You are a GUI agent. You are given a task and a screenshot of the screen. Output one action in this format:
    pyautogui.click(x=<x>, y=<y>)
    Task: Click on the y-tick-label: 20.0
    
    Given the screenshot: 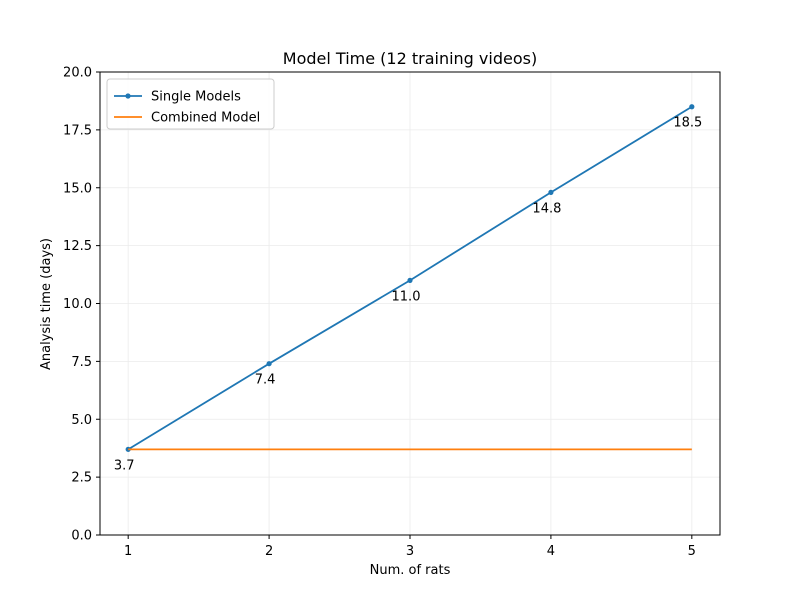 What is the action you would take?
    pyautogui.click(x=77, y=73)
    